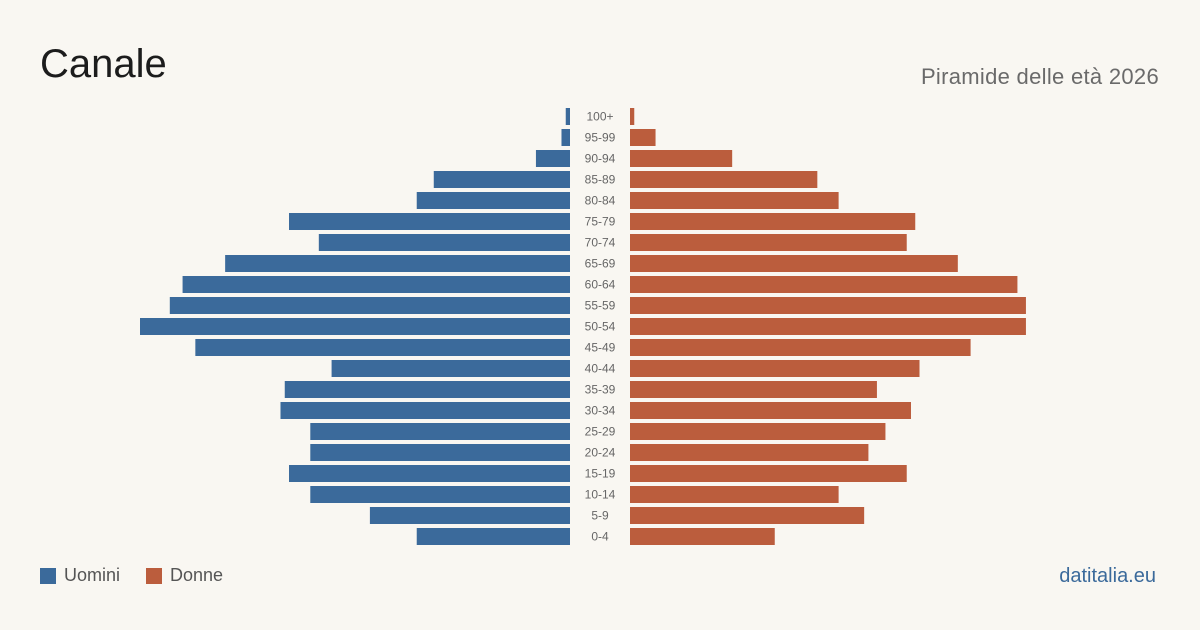 This screenshot has height=630, width=1200. I want to click on age-label-40-44: 40-44, so click(600, 369).